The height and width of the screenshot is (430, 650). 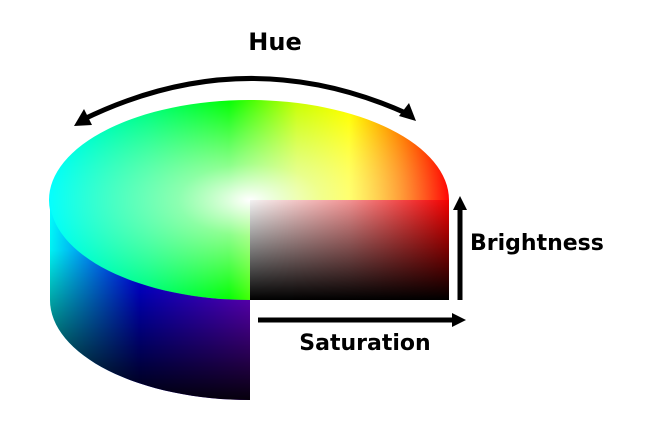 What do you see at coordinates (274, 42) in the screenshot?
I see `hue-label: Hue` at bounding box center [274, 42].